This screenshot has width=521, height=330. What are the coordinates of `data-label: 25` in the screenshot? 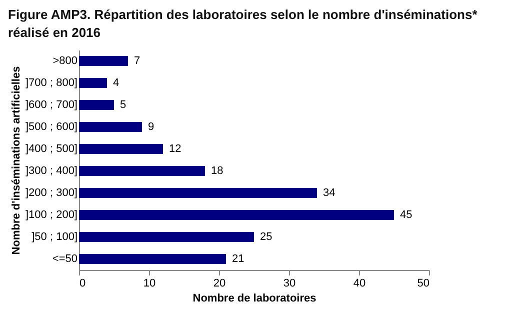 It's located at (266, 237).